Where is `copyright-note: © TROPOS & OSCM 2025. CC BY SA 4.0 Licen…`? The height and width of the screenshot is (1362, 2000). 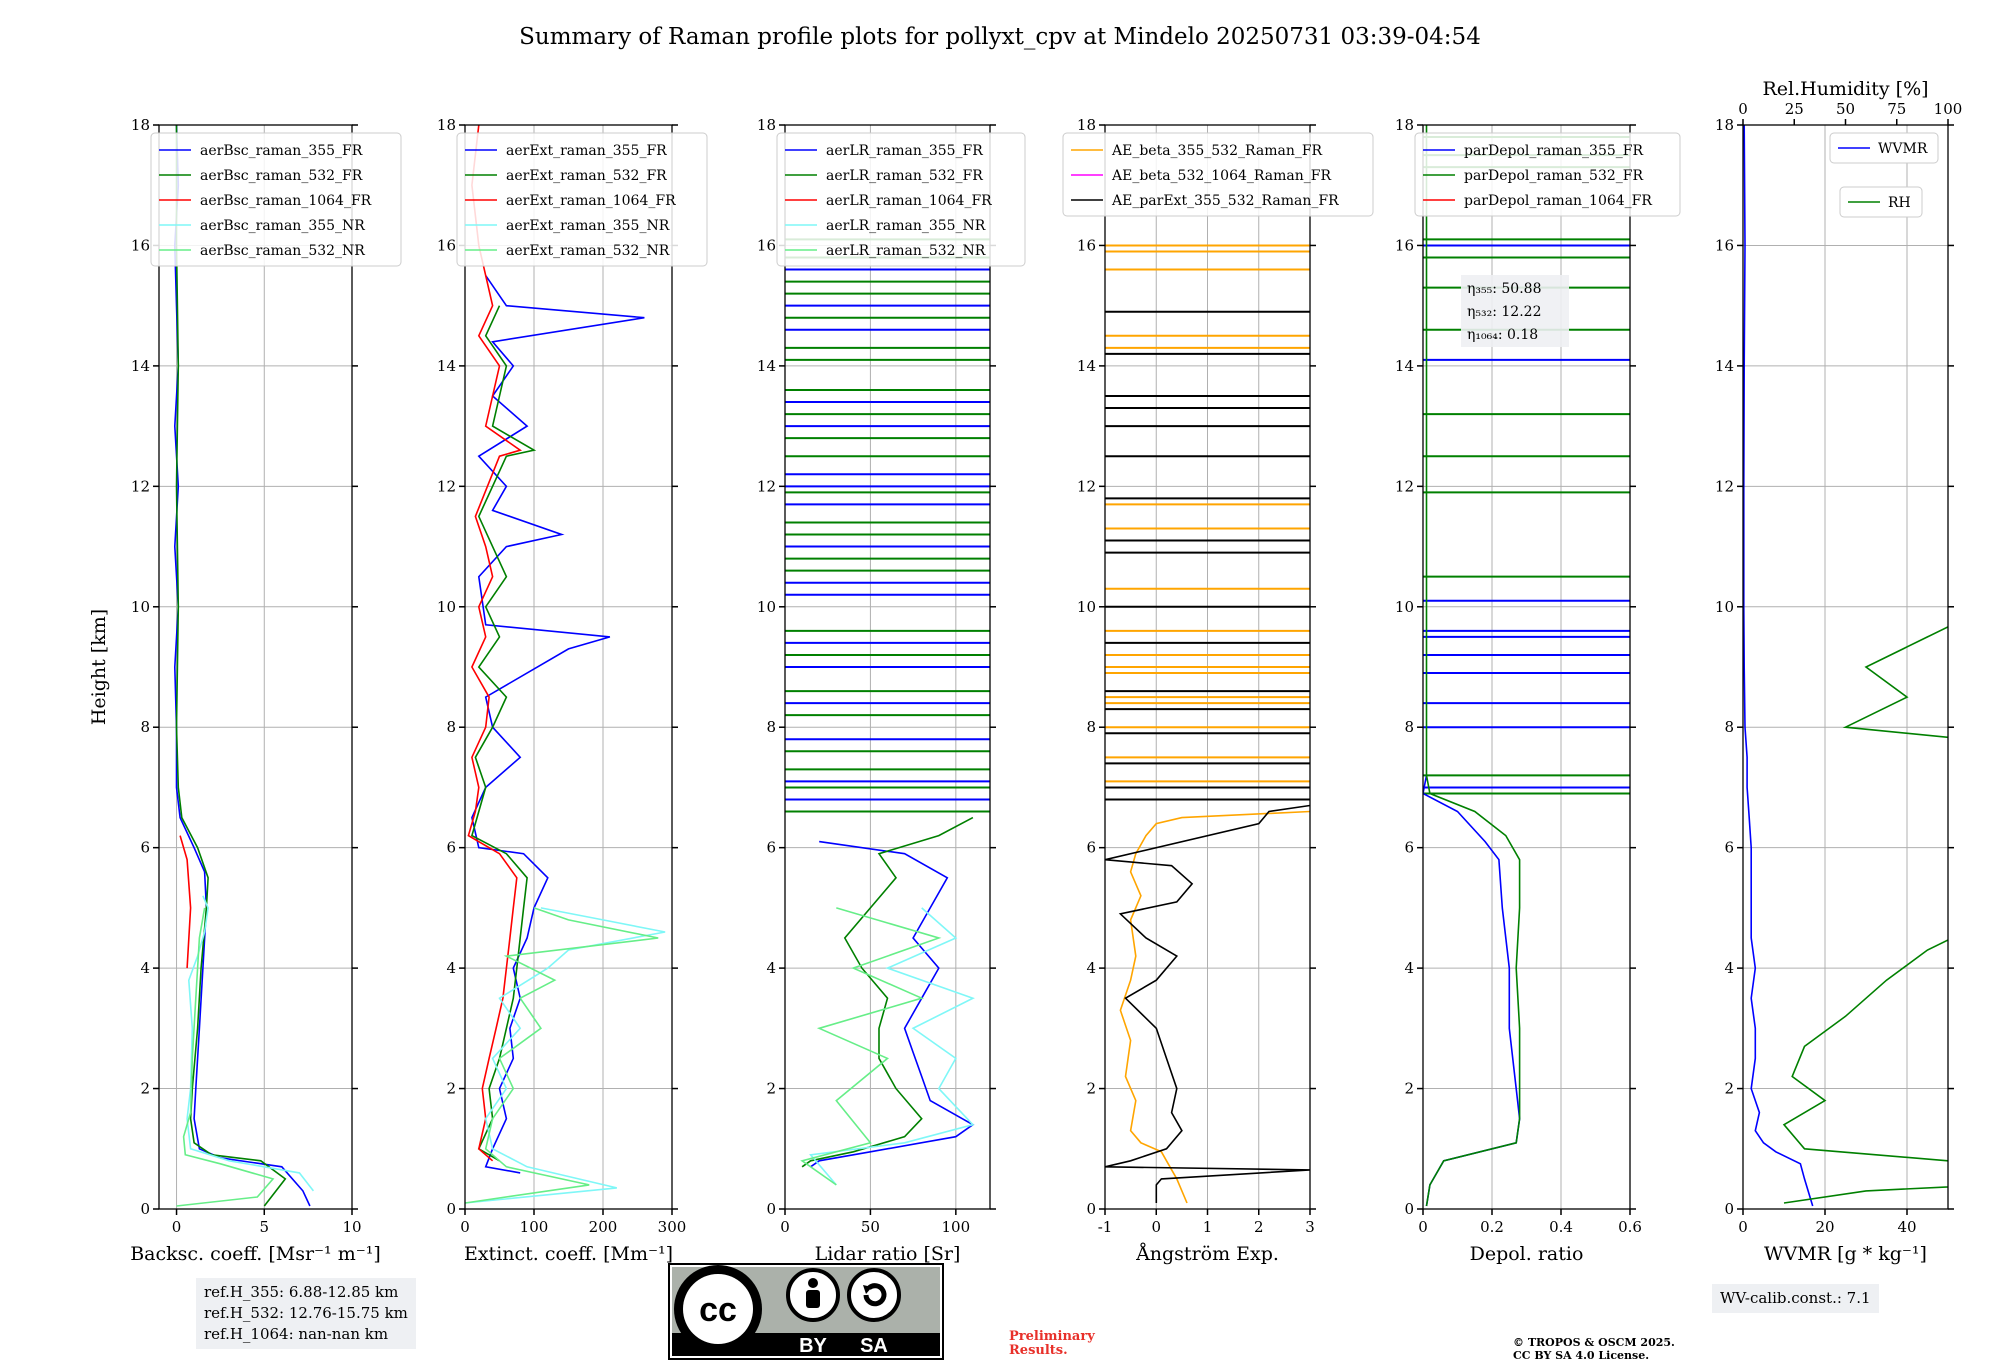
copyright-note: © TROPOS & OSCM 2025. CC BY SA 4.0 Licen… is located at coordinates (1594, 1349).